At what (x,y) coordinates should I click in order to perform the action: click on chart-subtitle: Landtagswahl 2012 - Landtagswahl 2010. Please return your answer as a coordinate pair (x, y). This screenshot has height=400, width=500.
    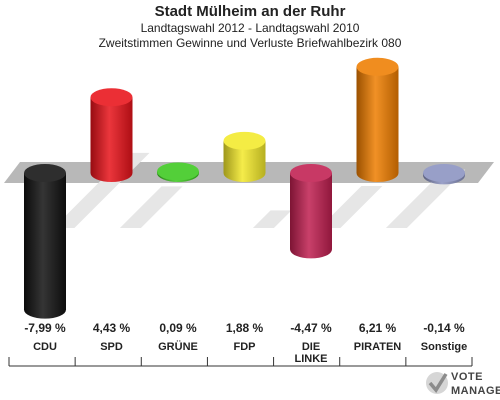
    Looking at the image, I should click on (250, 28).